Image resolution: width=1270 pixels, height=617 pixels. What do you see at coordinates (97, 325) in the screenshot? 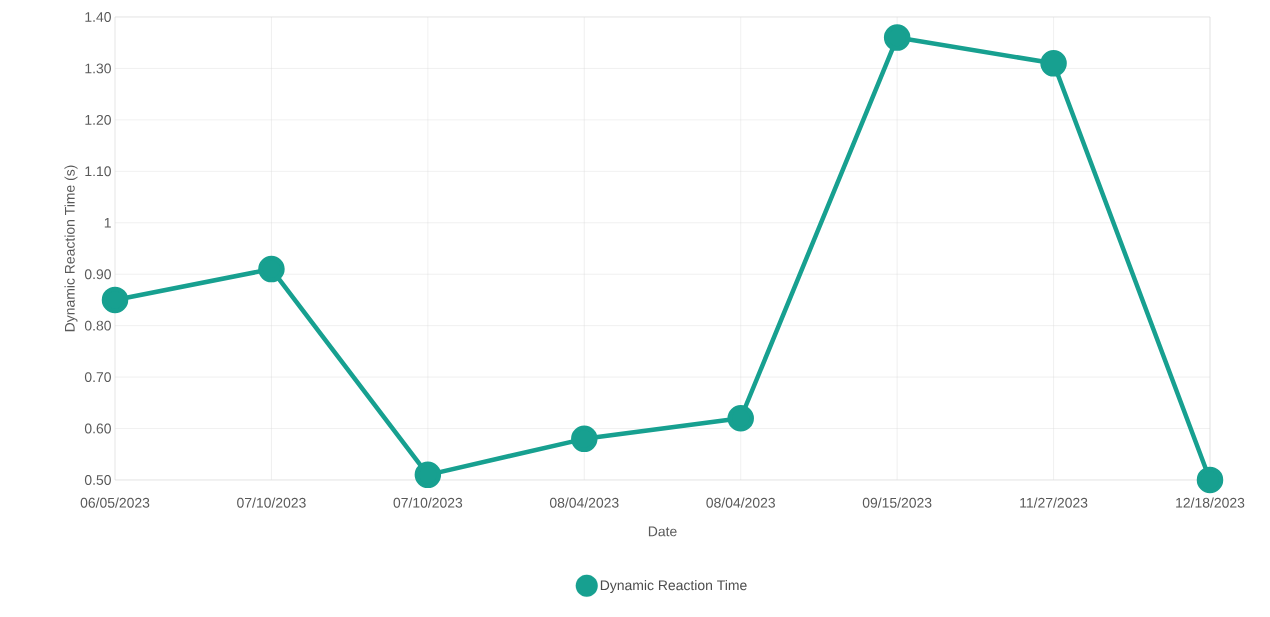
I see `y-tick-label: 0.80` at bounding box center [97, 325].